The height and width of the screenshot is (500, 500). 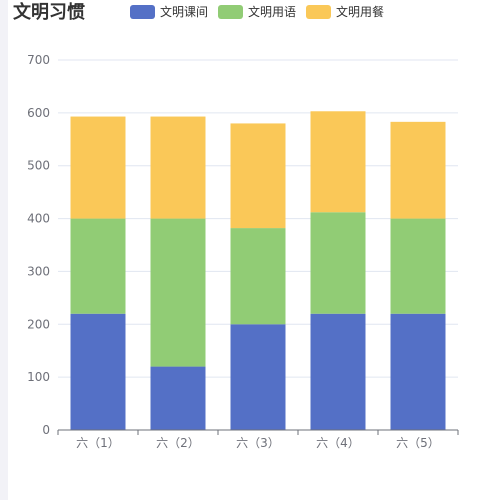 I want to click on legend-item-wenming-yongyu: 文明用语, so click(x=257, y=12).